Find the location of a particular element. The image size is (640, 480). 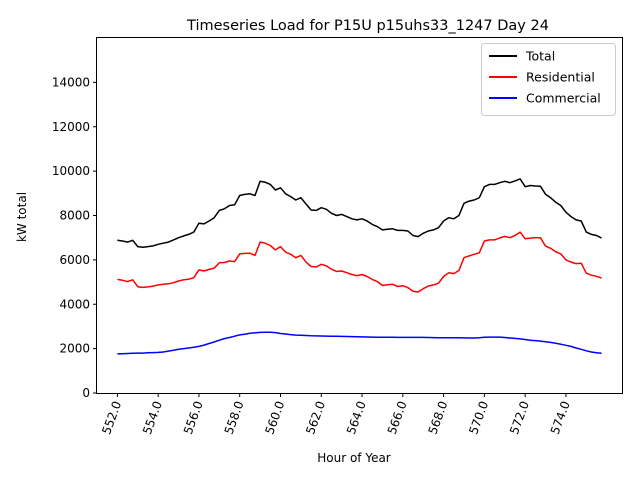

series-line-total is located at coordinates (359, 213).